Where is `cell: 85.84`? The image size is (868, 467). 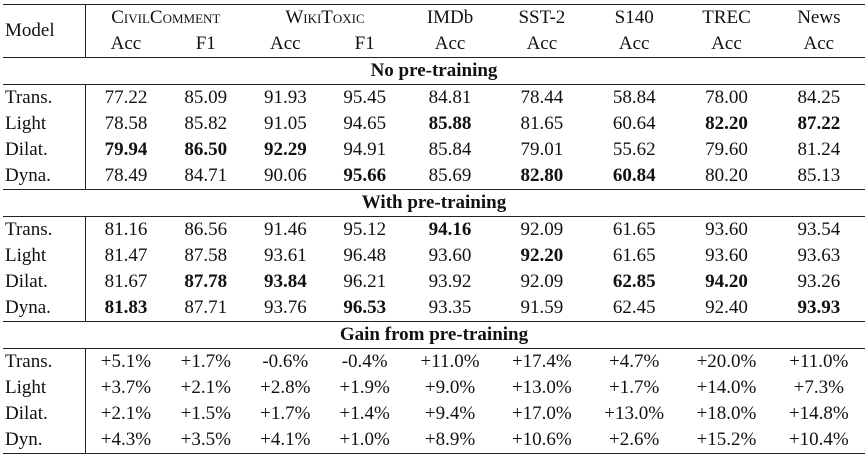 cell: 85.84 is located at coordinates (450, 149).